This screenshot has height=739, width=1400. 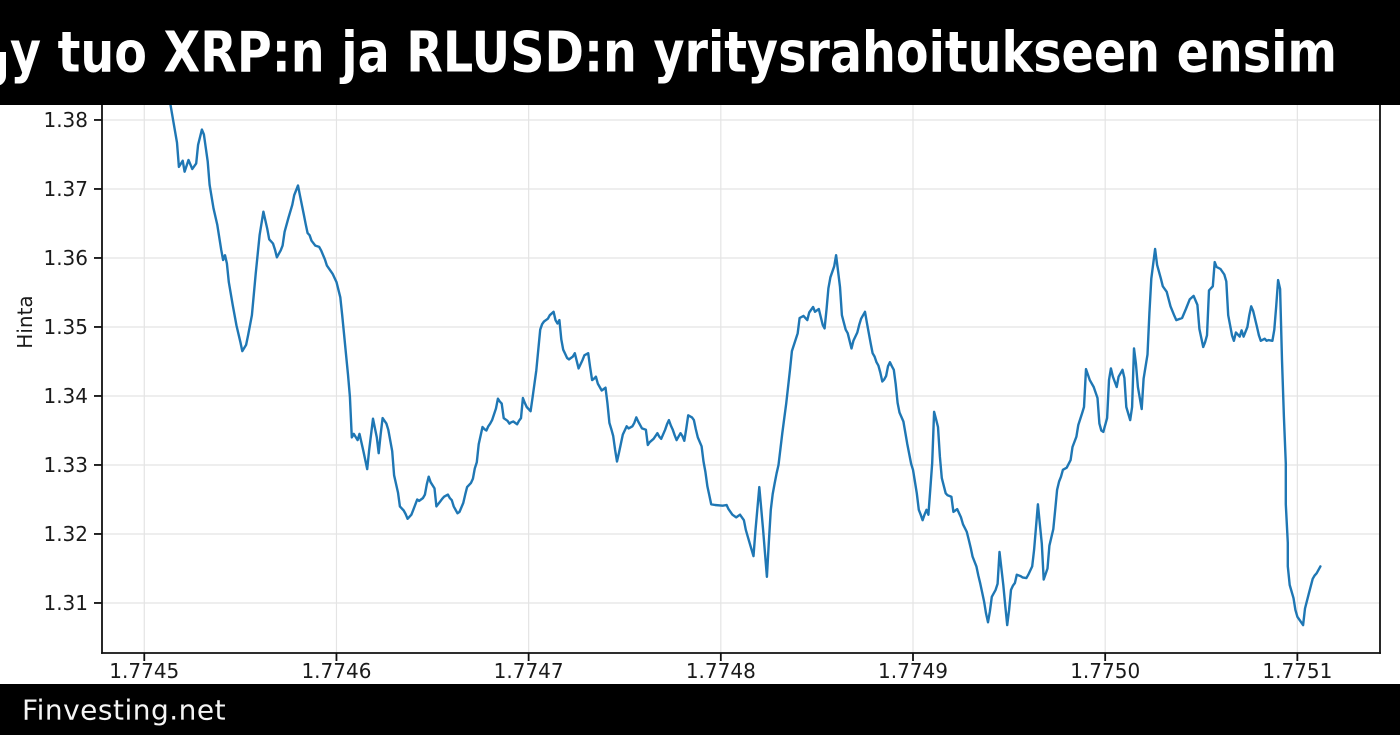 I want to click on x-tick-label: 1.7746, so click(x=336, y=671).